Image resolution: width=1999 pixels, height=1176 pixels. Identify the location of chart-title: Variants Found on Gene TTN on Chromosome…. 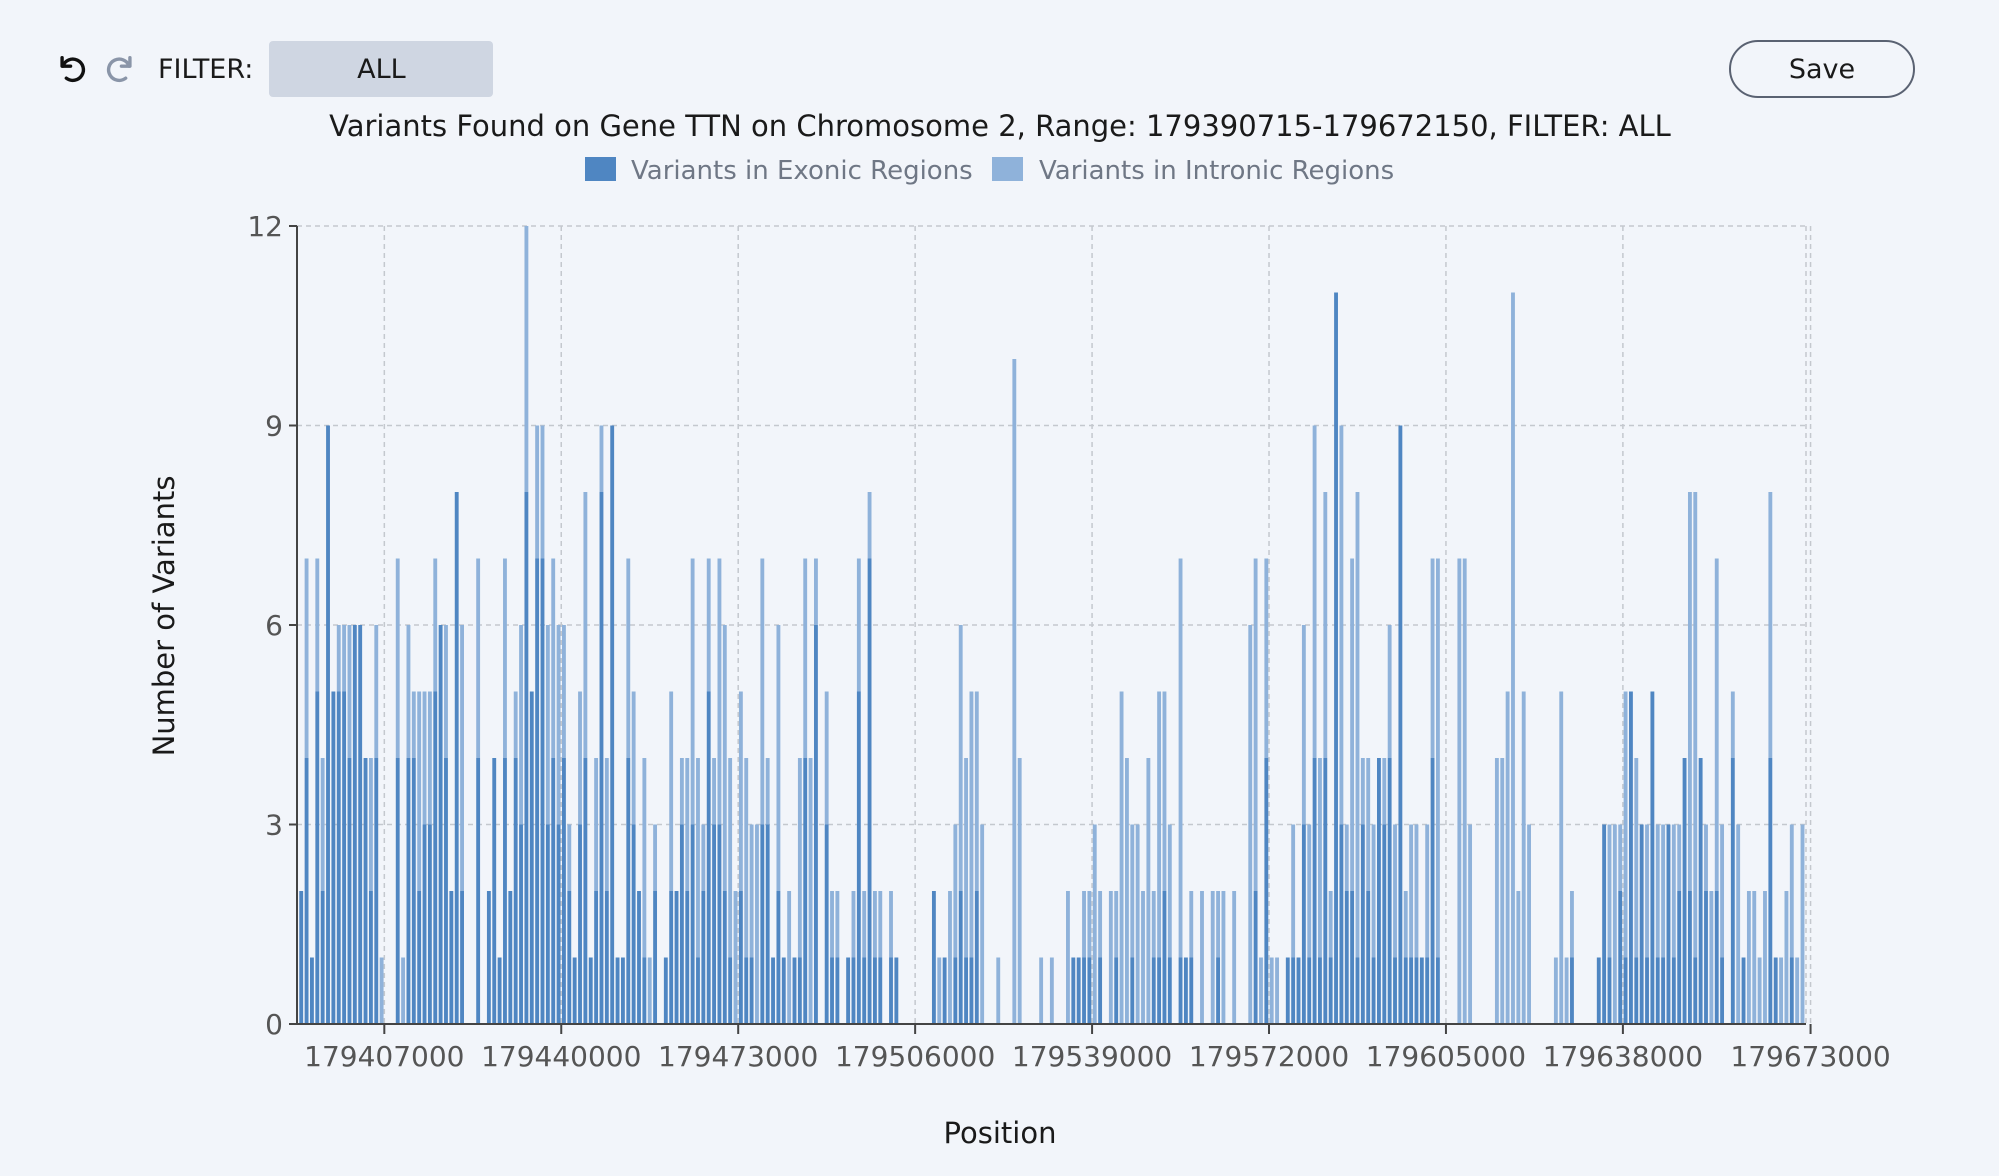
(1000, 126).